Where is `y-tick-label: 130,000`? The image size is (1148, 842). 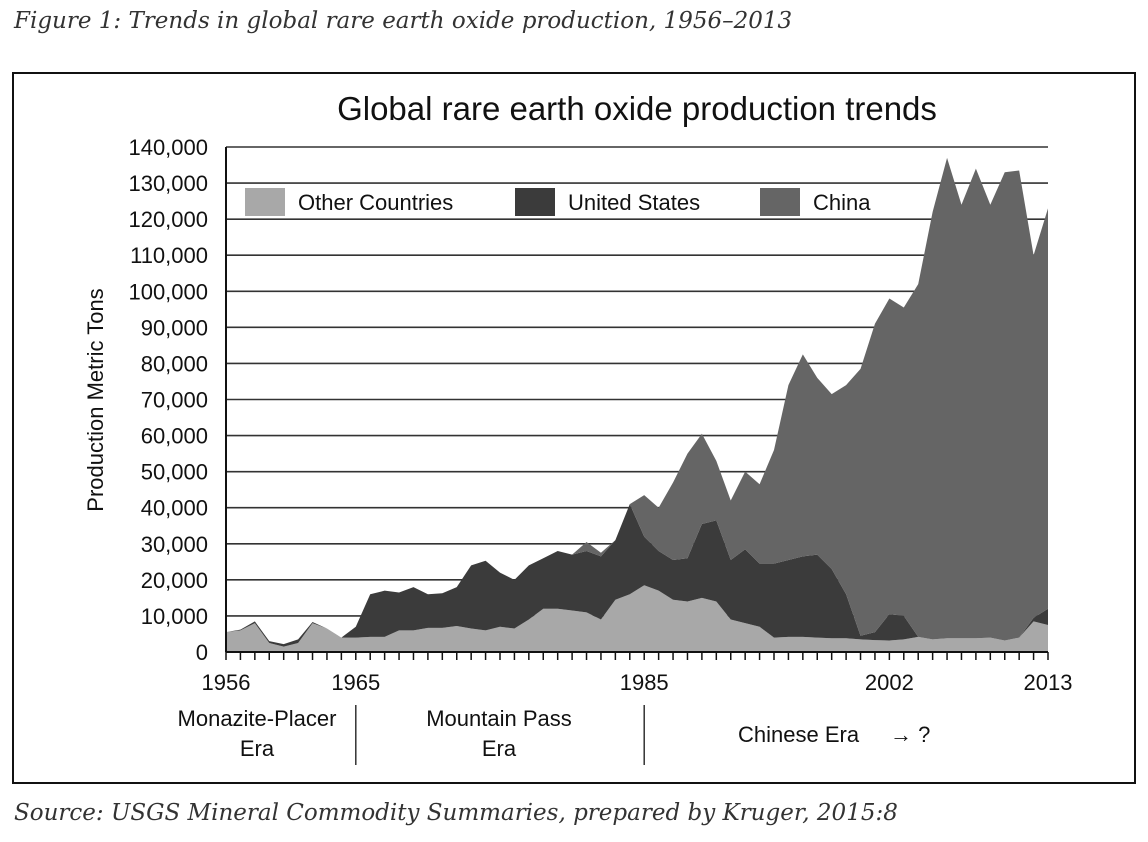 y-tick-label: 130,000 is located at coordinates (168, 183).